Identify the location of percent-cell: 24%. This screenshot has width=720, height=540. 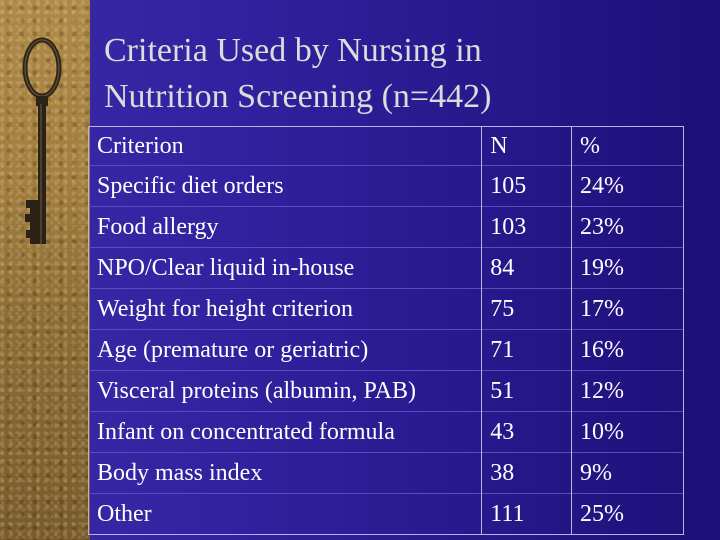
(627, 186).